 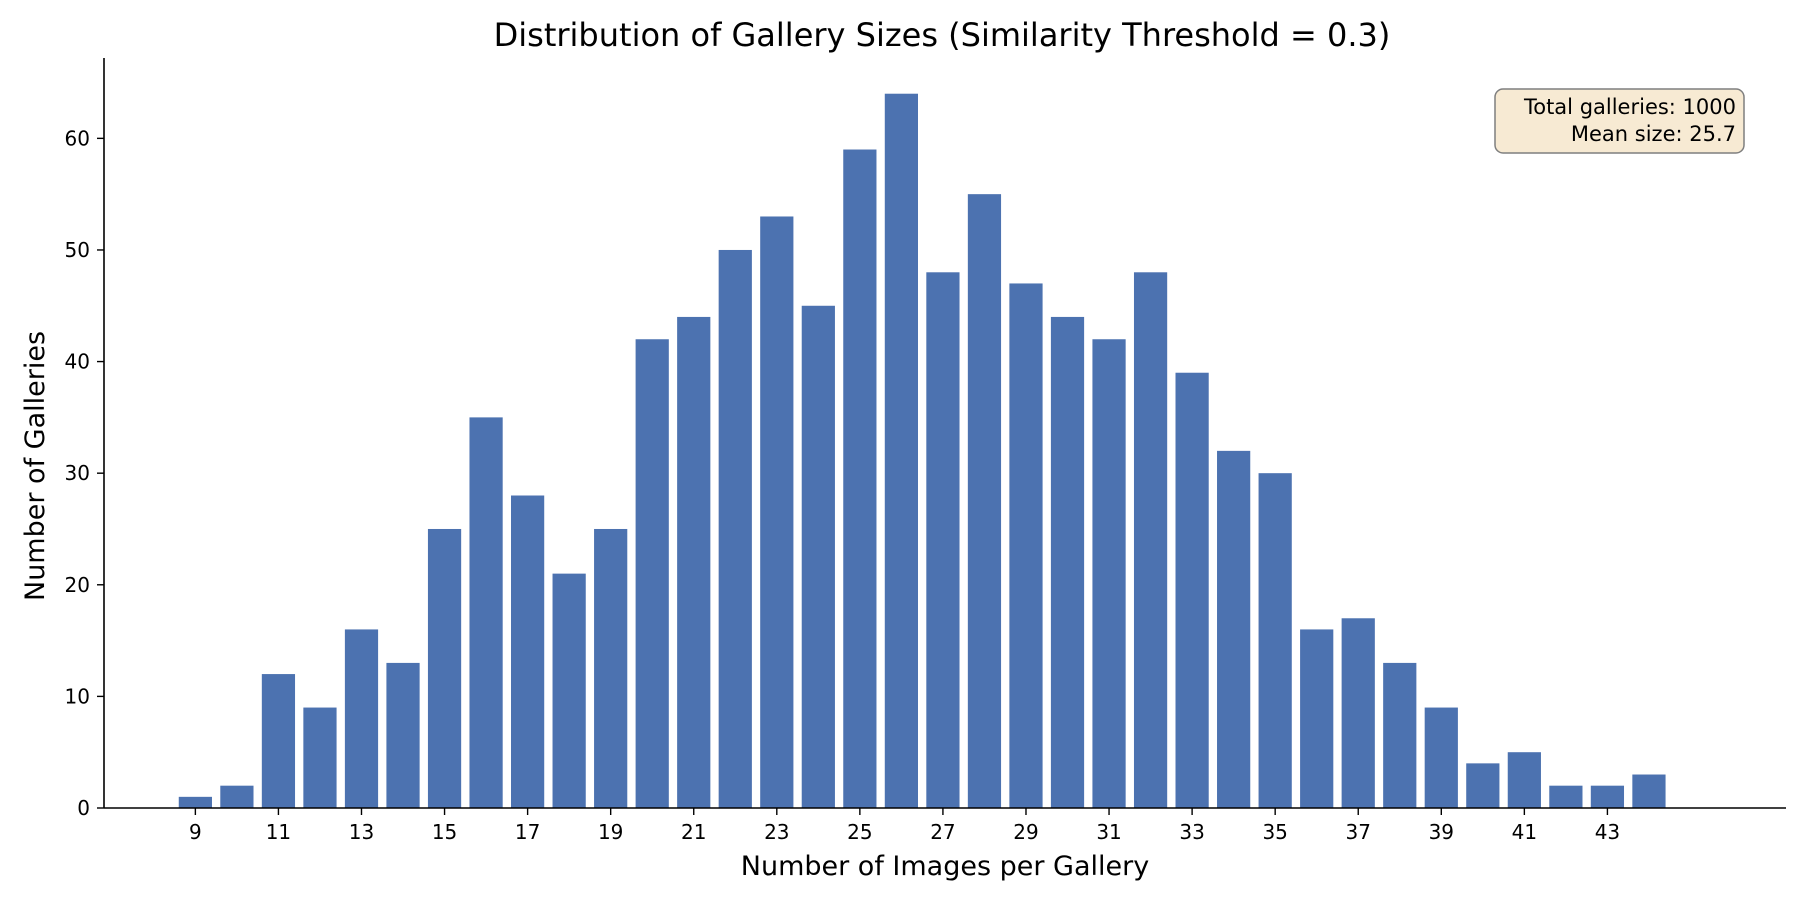 I want to click on x-tick-label: 39, so click(x=1441, y=832).